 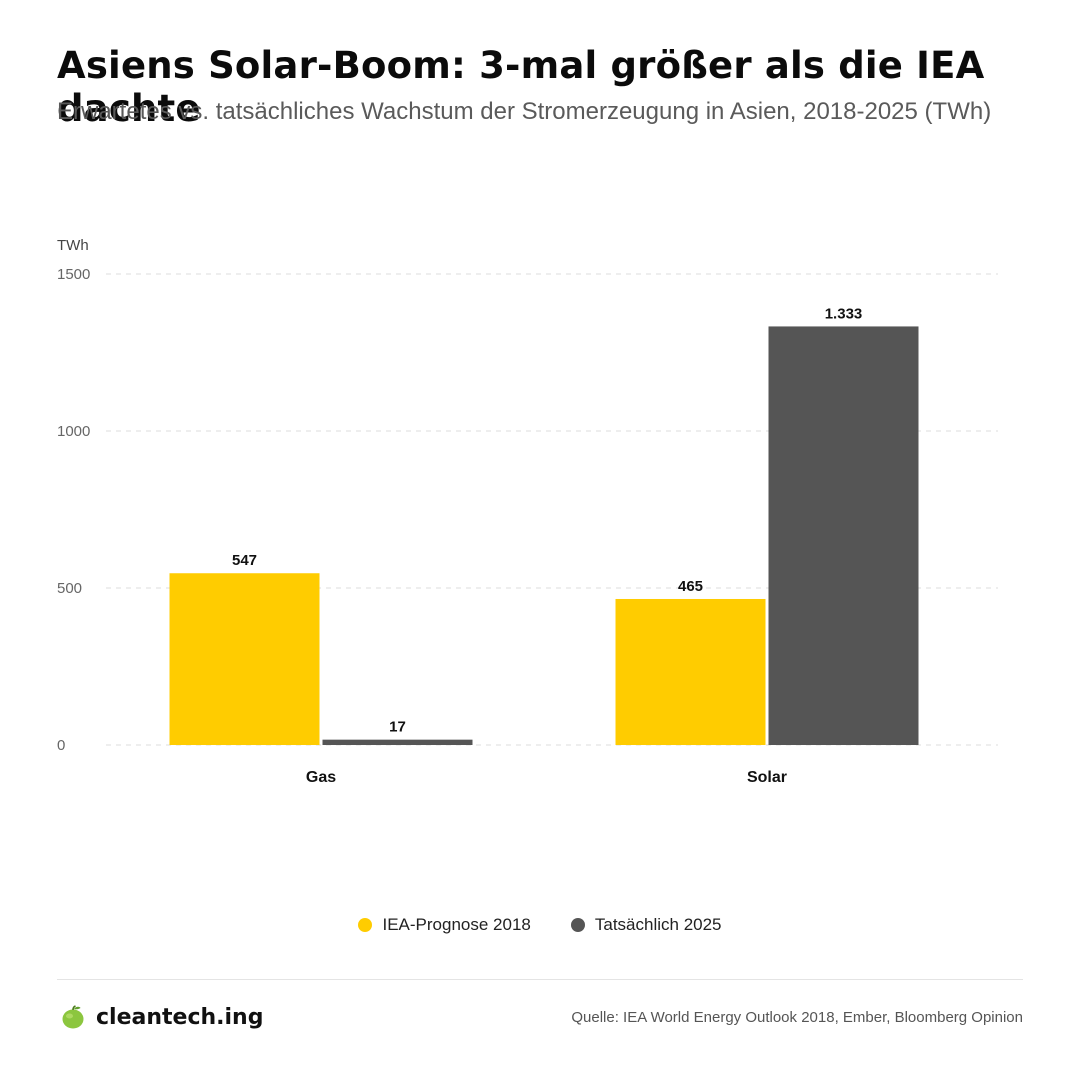 What do you see at coordinates (397, 727) in the screenshot?
I see `data-label: 17` at bounding box center [397, 727].